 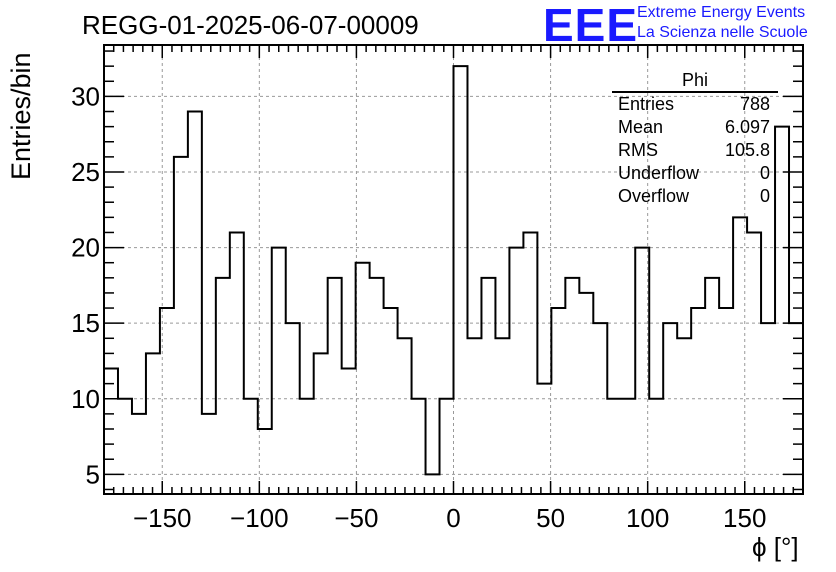 I want to click on y-tick-label: 15, so click(x=85, y=323).